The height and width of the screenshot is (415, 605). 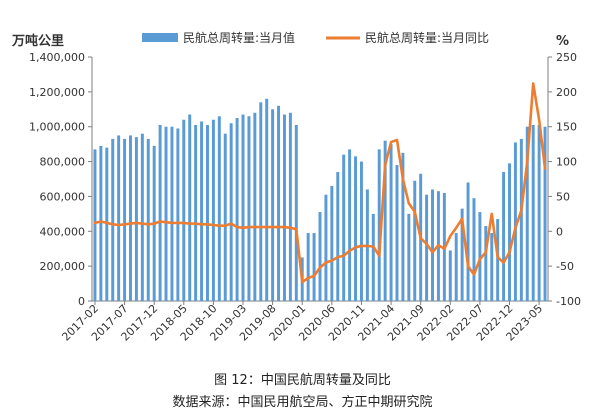 What do you see at coordinates (565, 266) in the screenshot?
I see `right-tick-label: -50` at bounding box center [565, 266].